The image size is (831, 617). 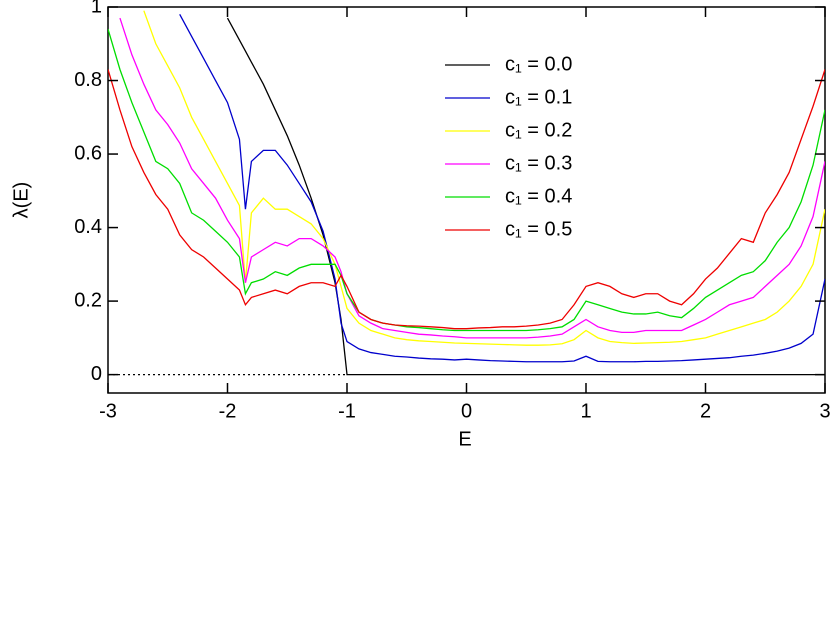 What do you see at coordinates (464, 439) in the screenshot?
I see `x-axis-label: E` at bounding box center [464, 439].